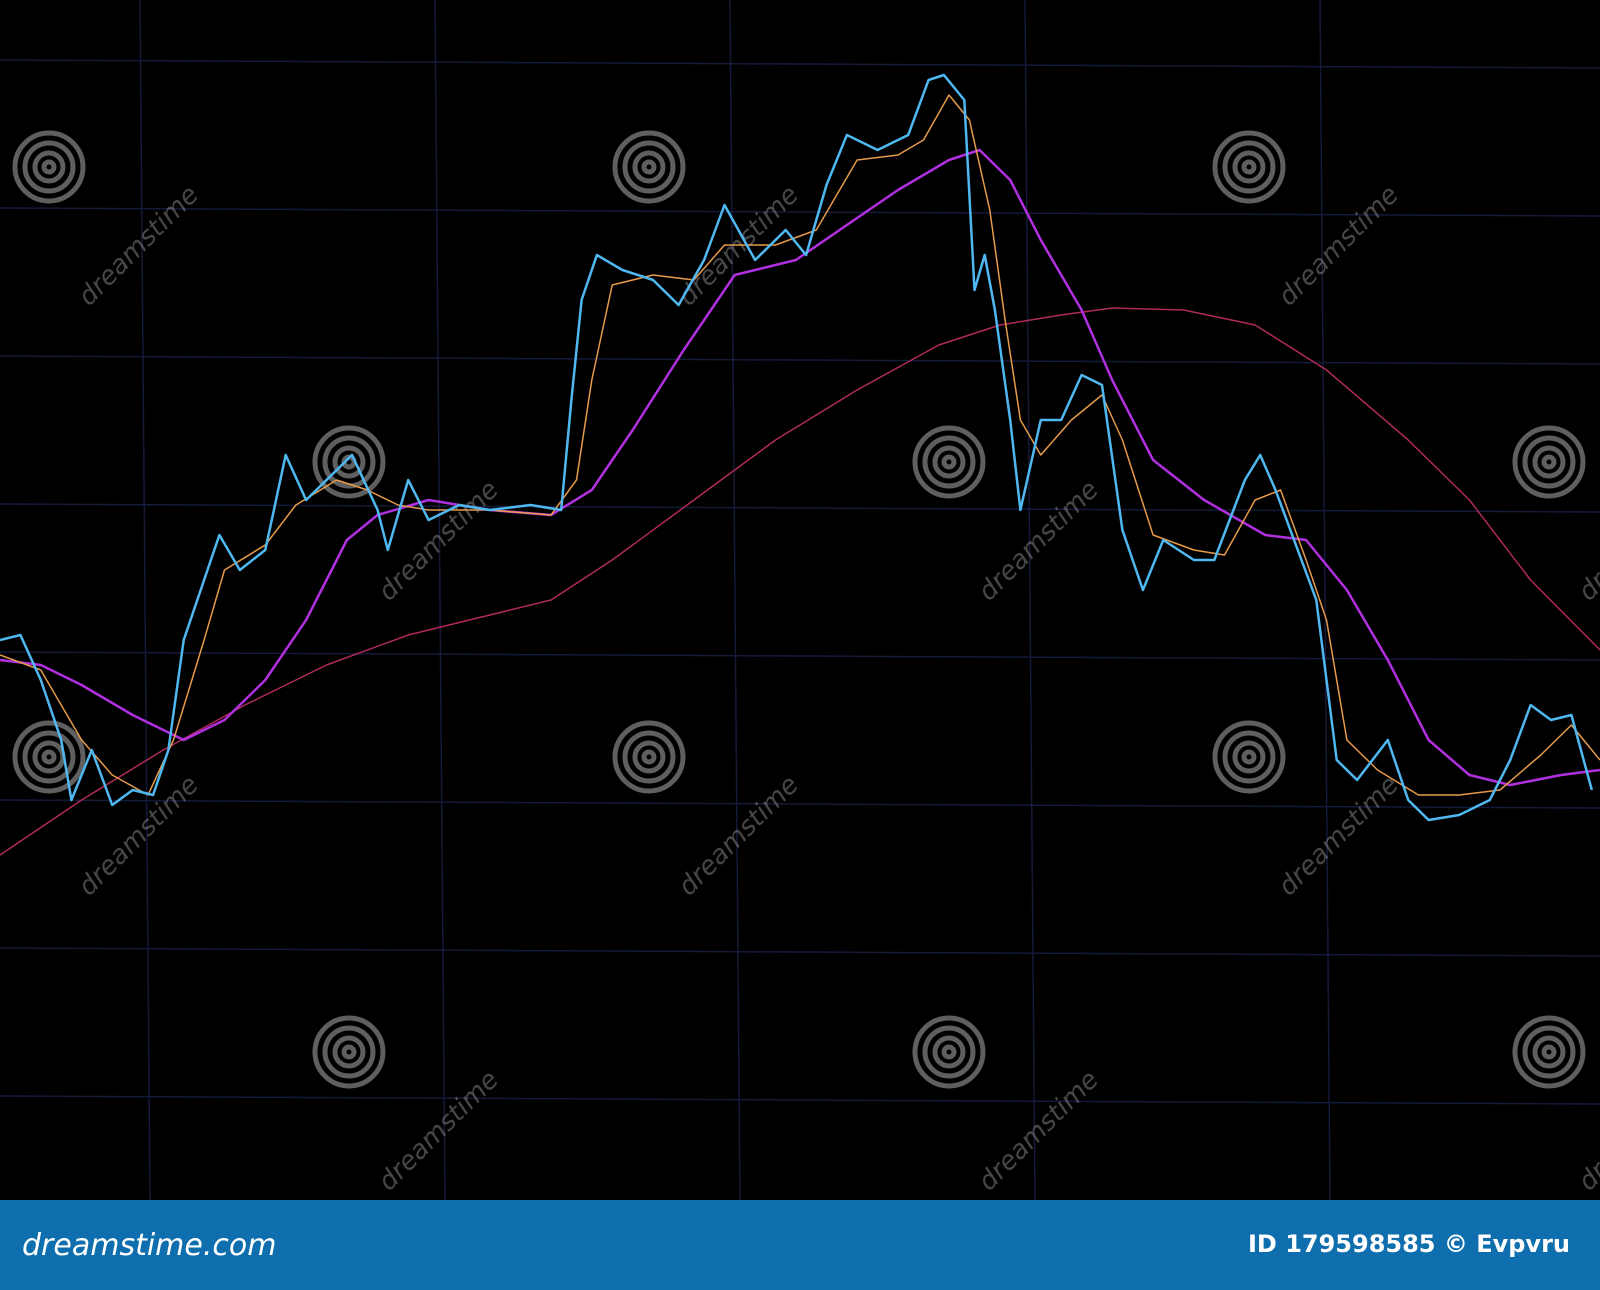  I want to click on footer-id: ID 179598585 © Evpvru, so click(1409, 1244).